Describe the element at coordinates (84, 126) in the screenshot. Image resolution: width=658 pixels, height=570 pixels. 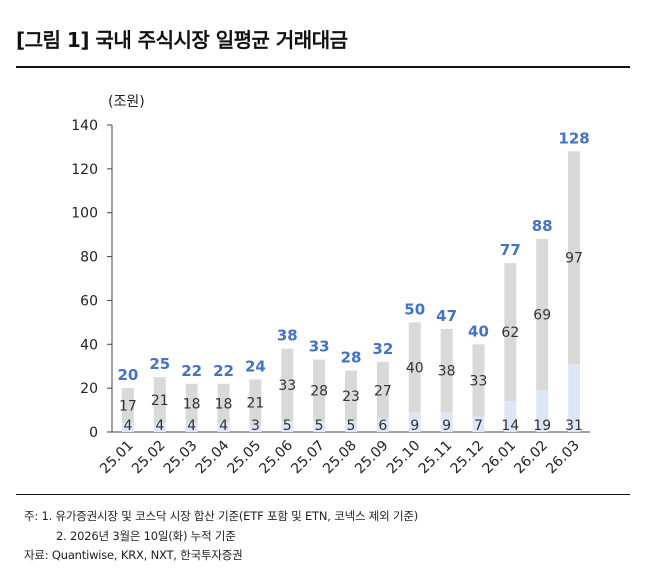
I see `y-tick-label: 140` at that location.